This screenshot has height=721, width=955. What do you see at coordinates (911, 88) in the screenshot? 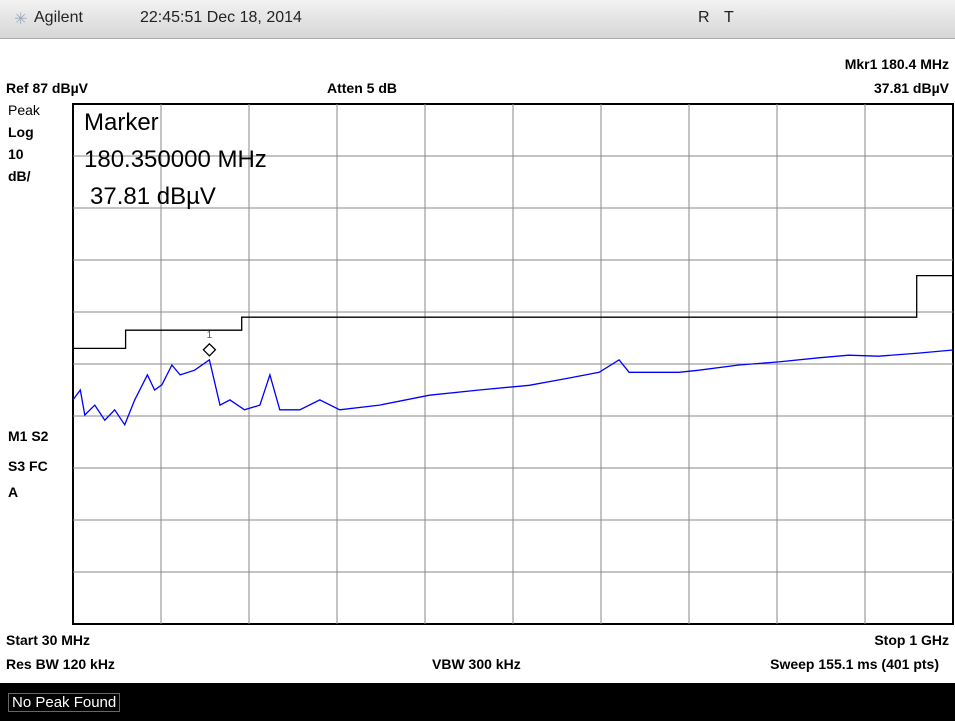
I see `marker-level: 37.81 dBµV` at bounding box center [911, 88].